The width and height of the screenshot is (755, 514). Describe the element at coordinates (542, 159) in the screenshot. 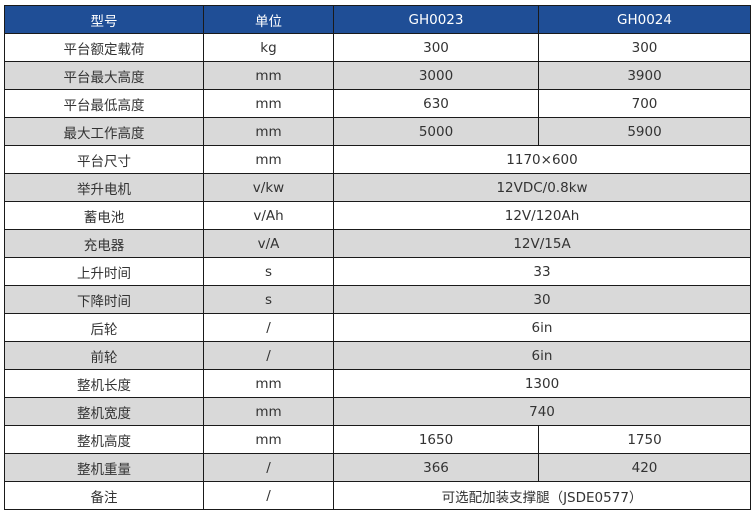

I see `param-value: 1170×600` at that location.